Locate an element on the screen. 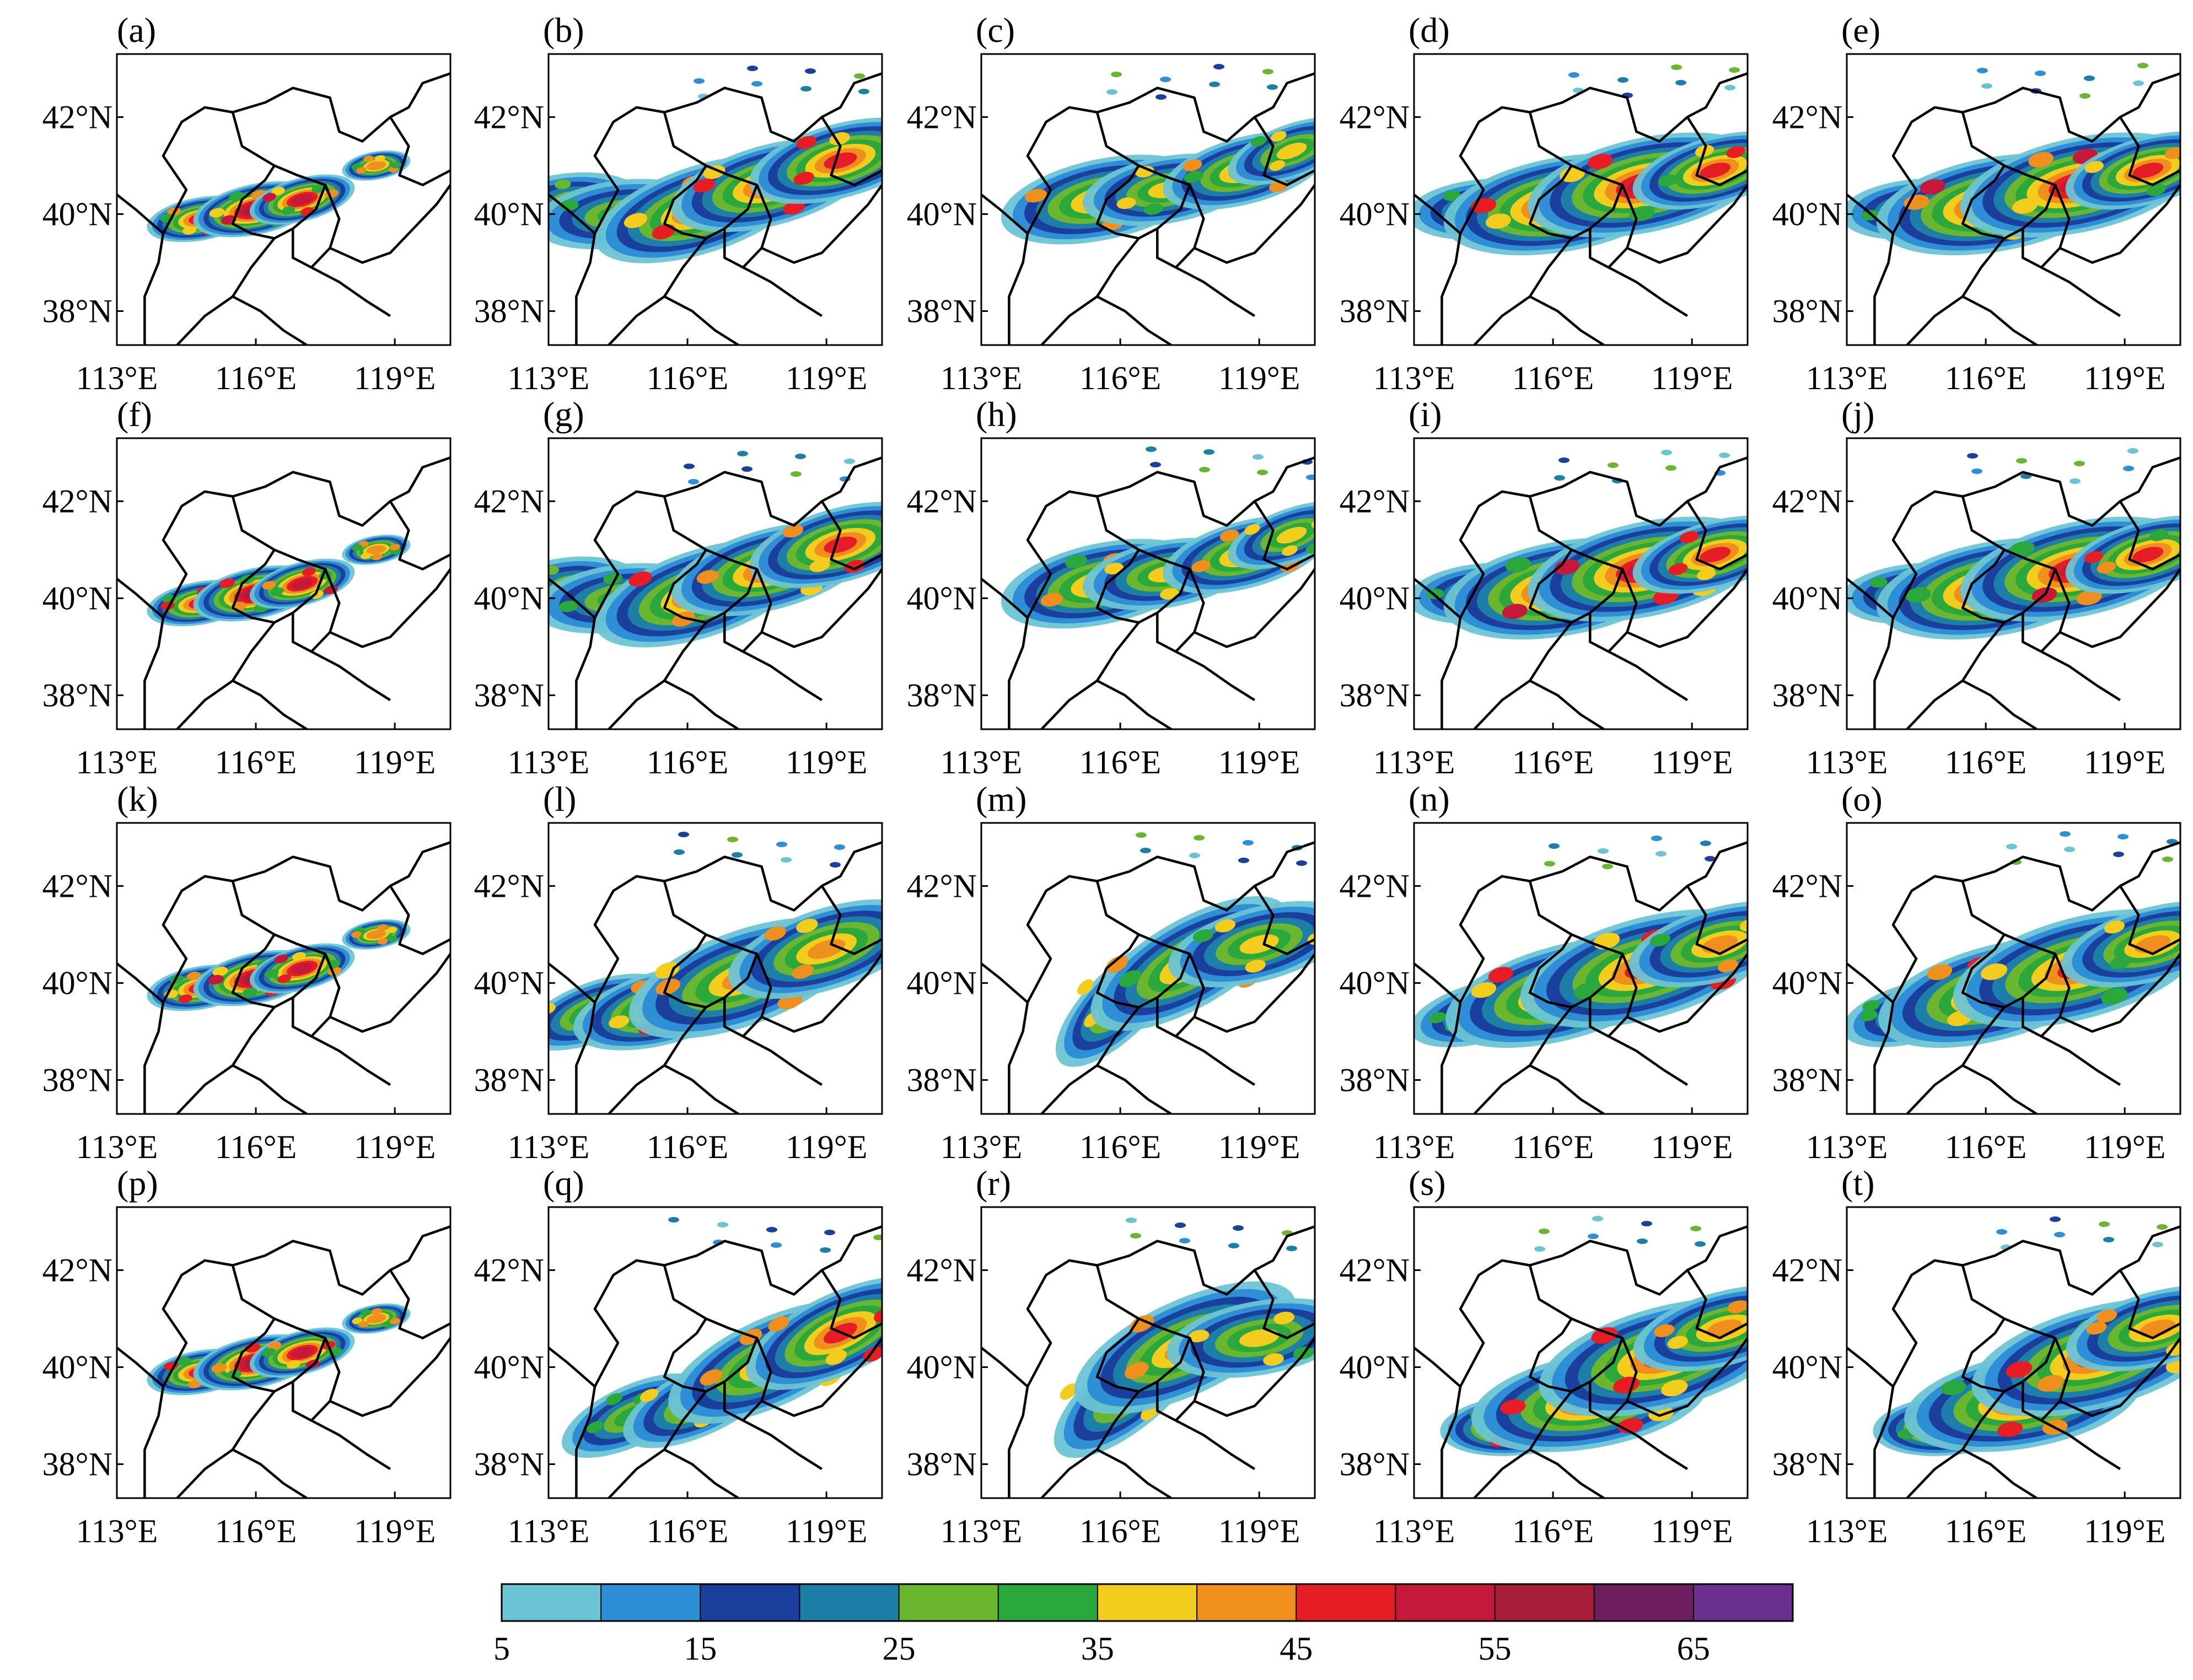  panel-label: (a) is located at coordinates (136, 30).